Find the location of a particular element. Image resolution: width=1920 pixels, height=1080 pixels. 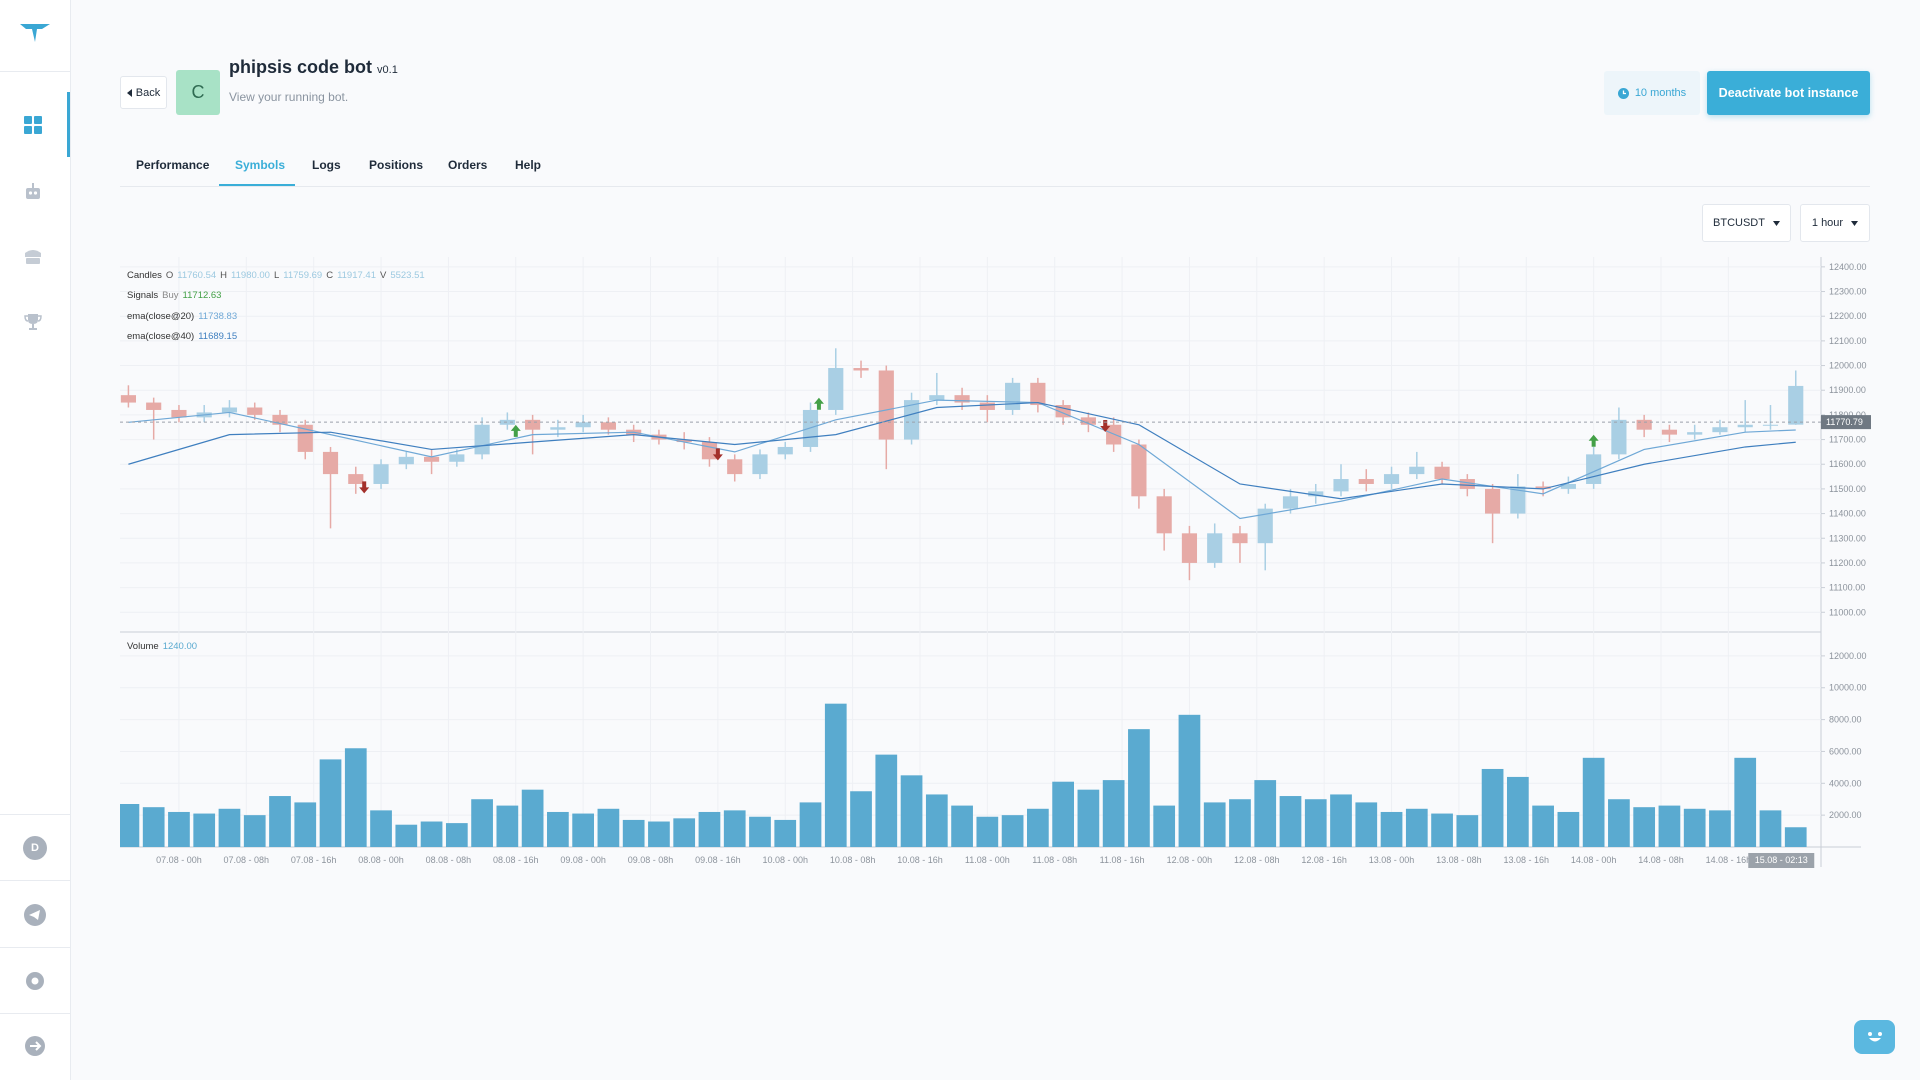

back-button: Back is located at coordinates (143, 92).